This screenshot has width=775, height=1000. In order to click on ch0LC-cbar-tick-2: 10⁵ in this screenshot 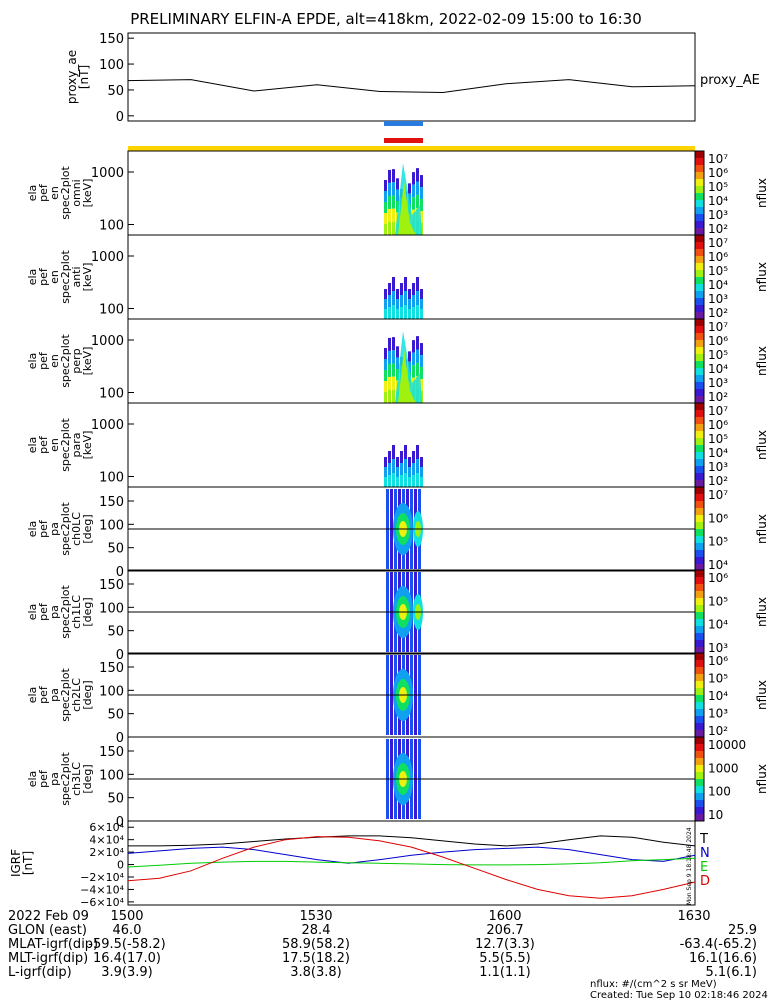, I will do `click(718, 542)`.